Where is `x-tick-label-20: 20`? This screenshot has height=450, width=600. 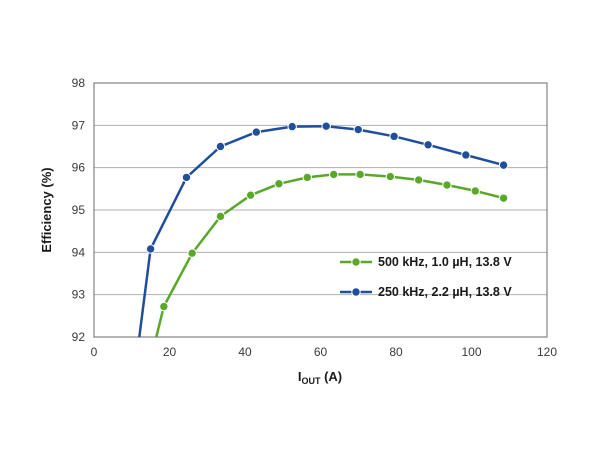 x-tick-label-20: 20 is located at coordinates (170, 352).